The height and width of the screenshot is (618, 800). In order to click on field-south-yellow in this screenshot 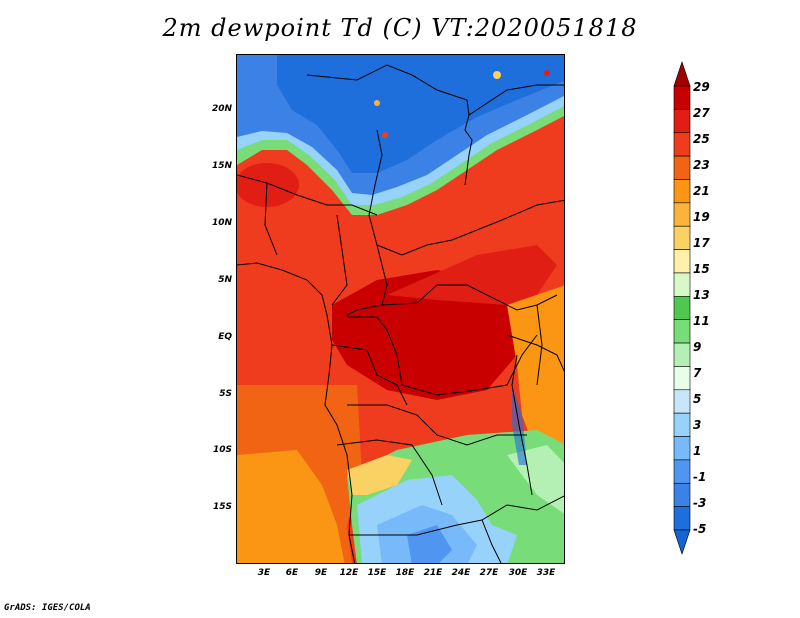, I will do `click(379, 475)`.